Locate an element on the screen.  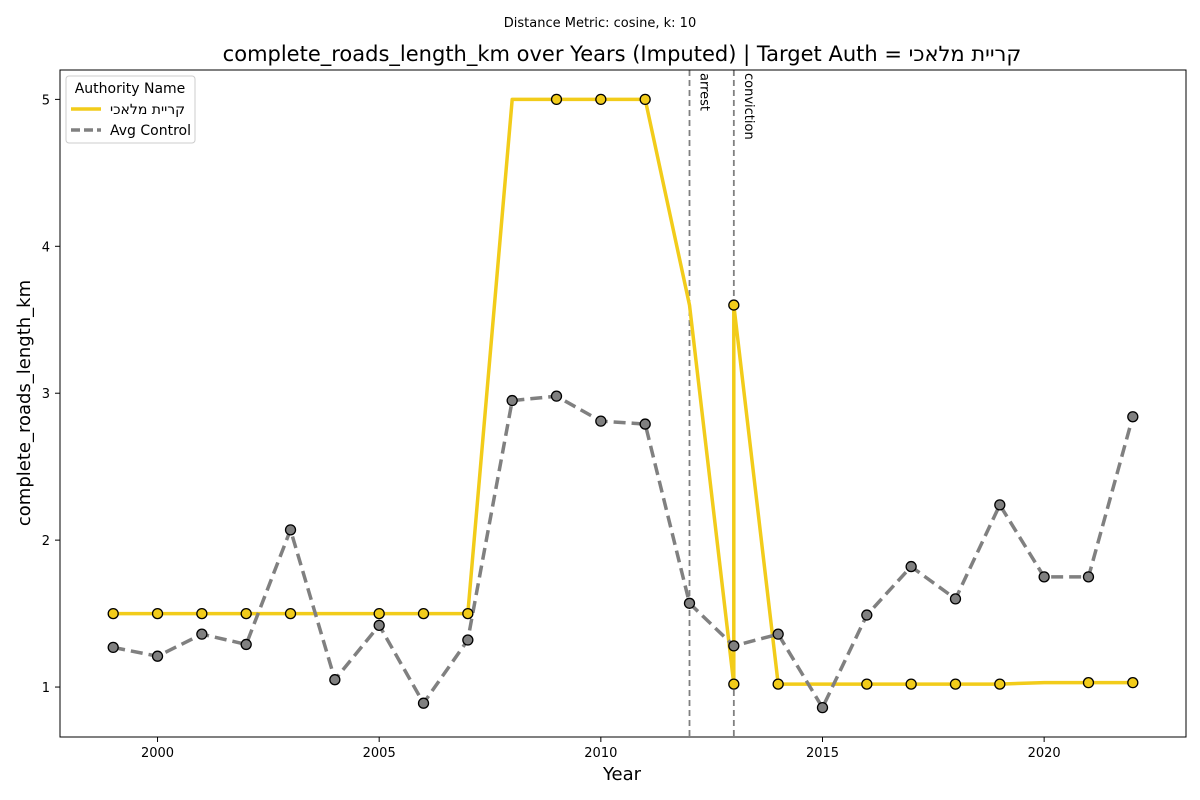
event-label-conviction: conviction is located at coordinates (748, 106).